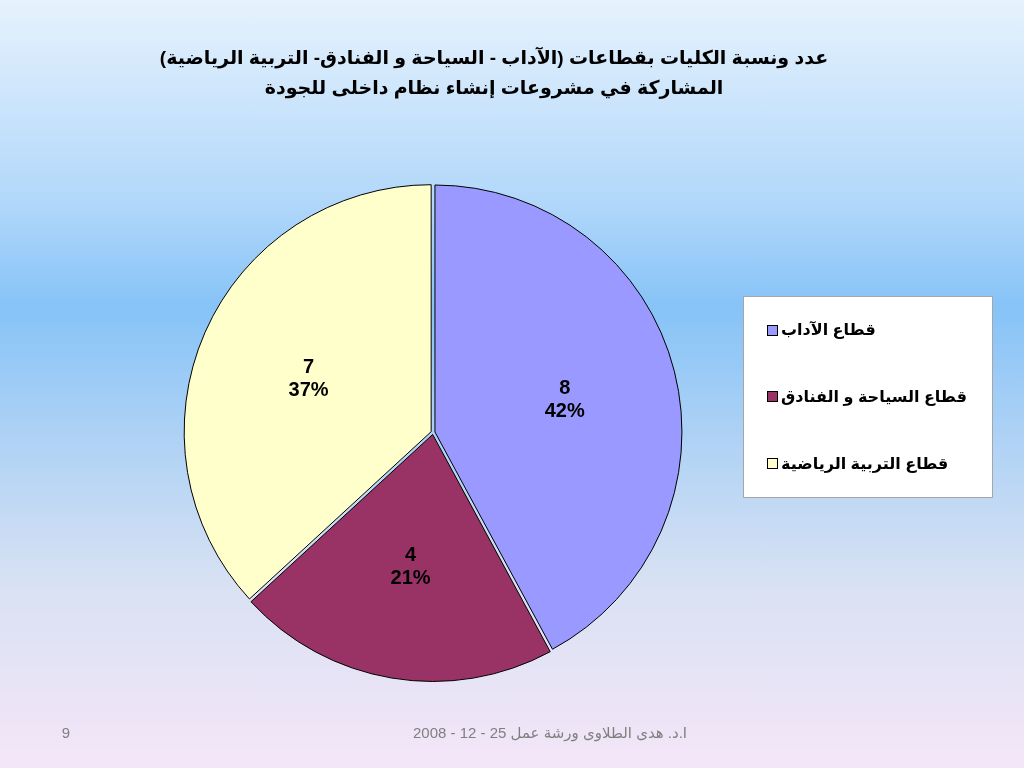  What do you see at coordinates (874, 397) in the screenshot?
I see `legend-label: قطاع السياحة و الفنادق` at bounding box center [874, 397].